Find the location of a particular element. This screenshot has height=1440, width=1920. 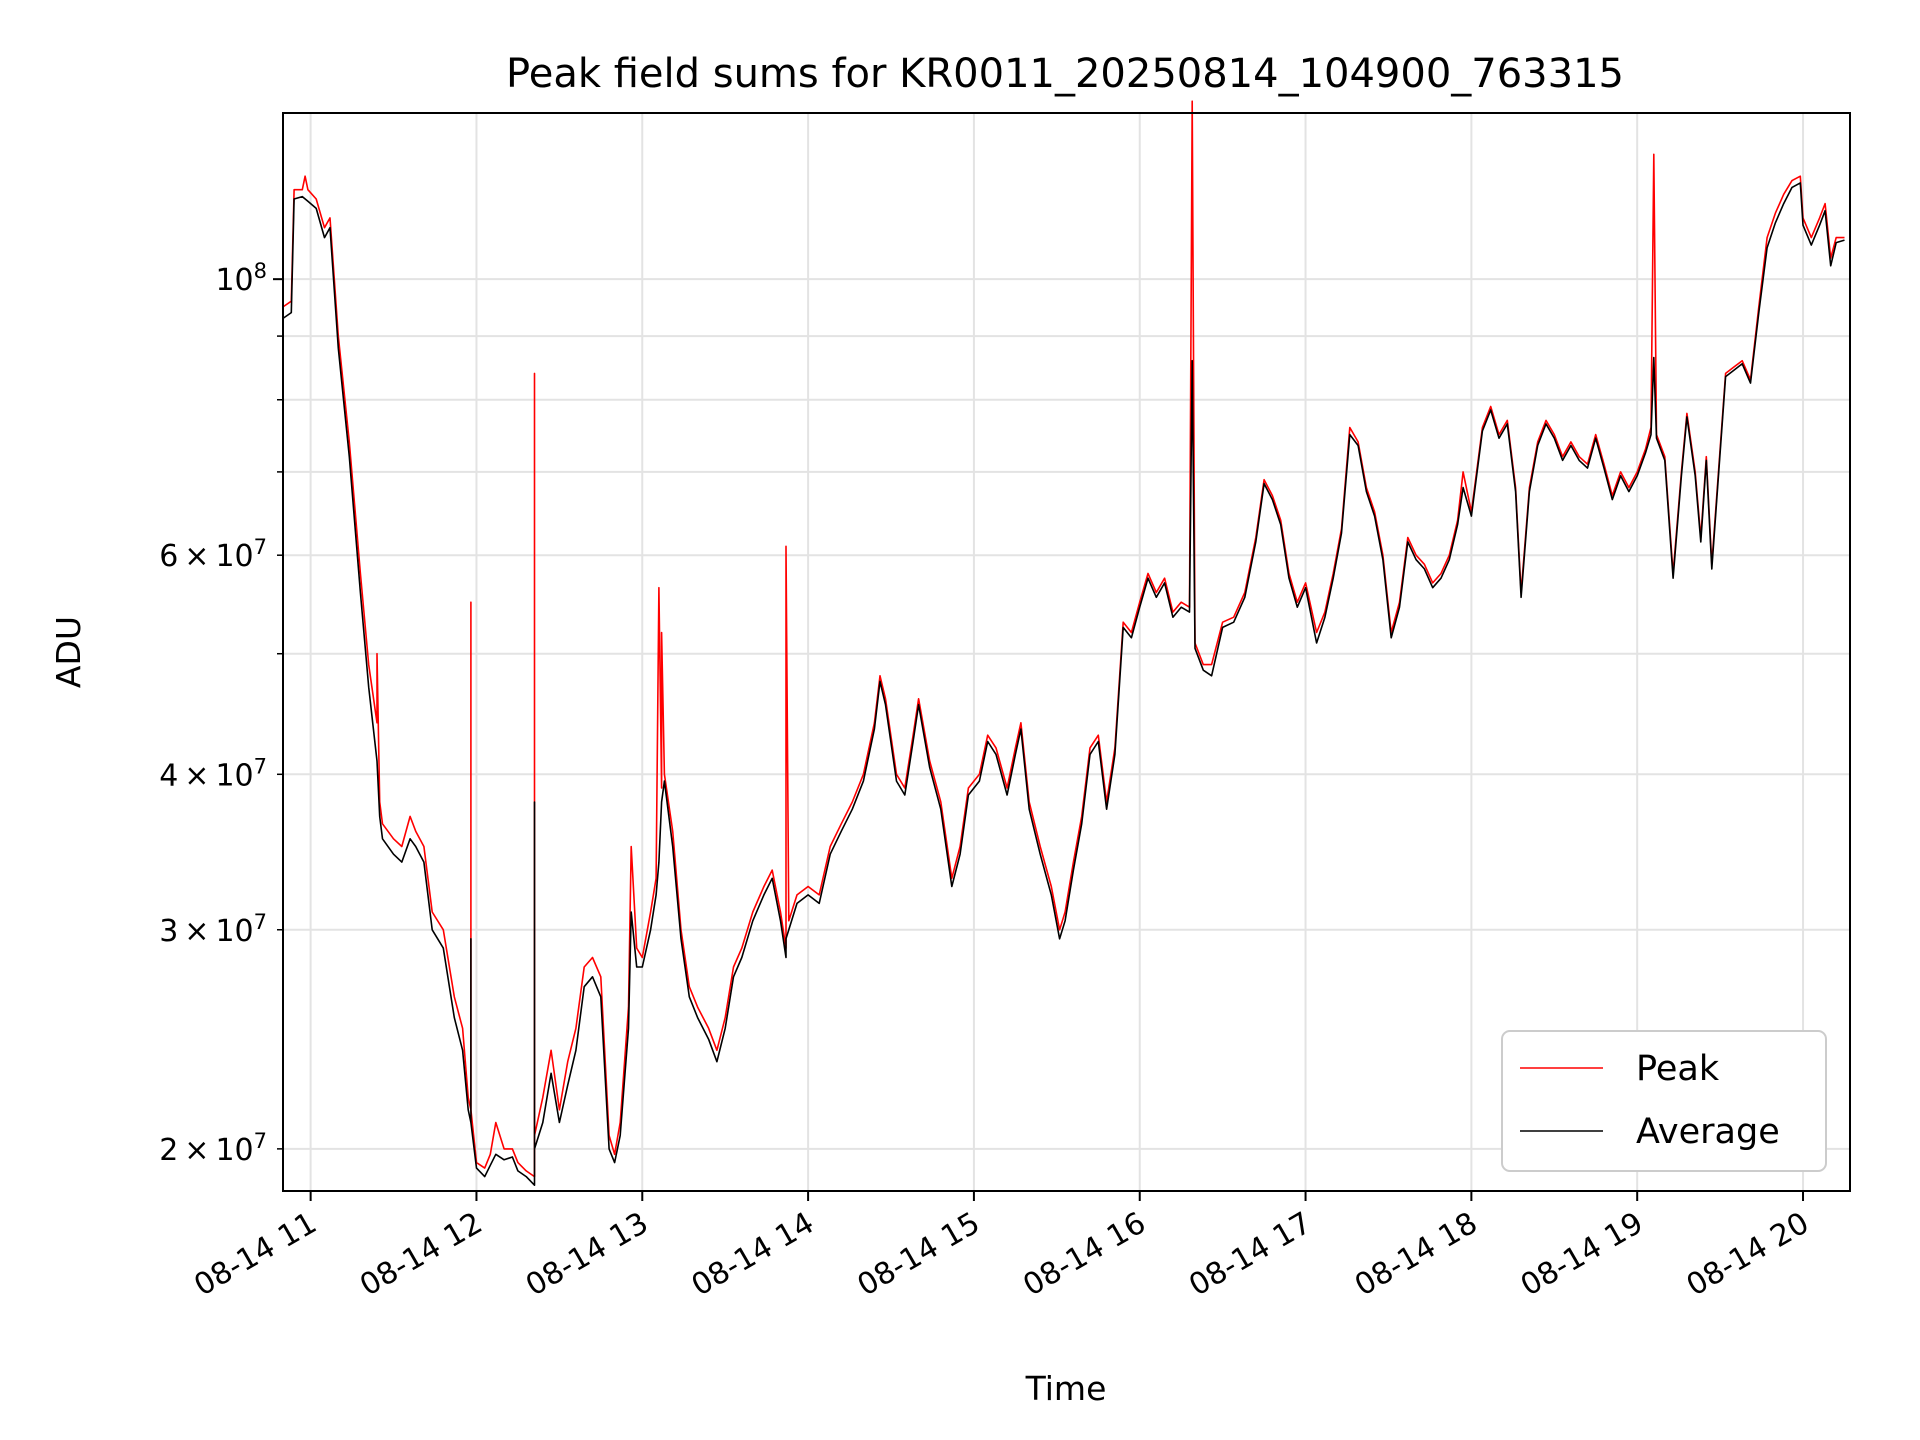

legend: Peak Average is located at coordinates (1664, 1101).